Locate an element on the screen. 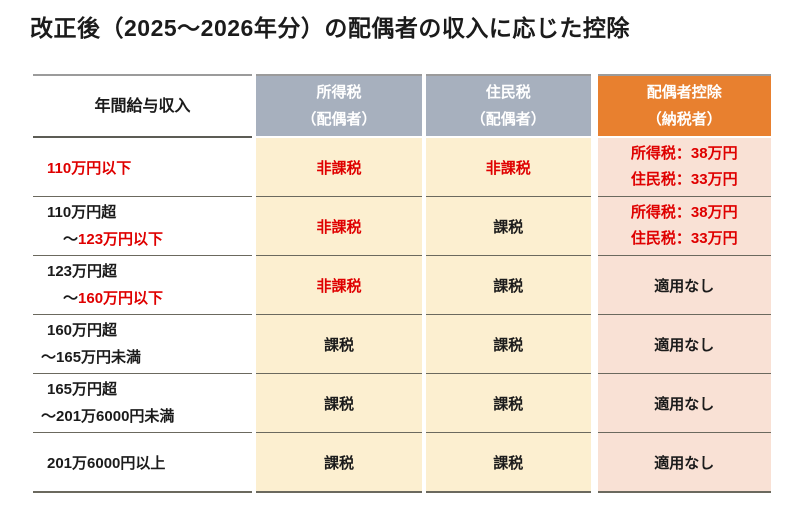 Image resolution: width=800 pixels, height=511 pixels. resident-tax-cell: 非課税 is located at coordinates (508, 167).